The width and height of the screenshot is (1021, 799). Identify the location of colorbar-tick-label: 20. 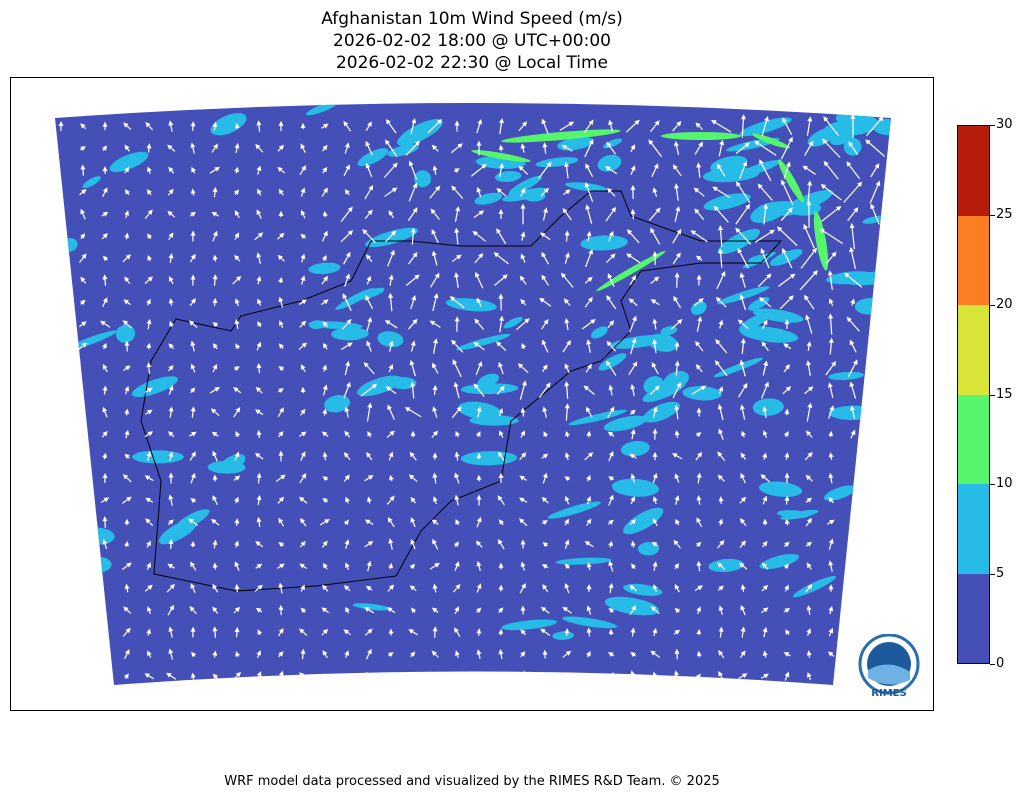
(1004, 304).